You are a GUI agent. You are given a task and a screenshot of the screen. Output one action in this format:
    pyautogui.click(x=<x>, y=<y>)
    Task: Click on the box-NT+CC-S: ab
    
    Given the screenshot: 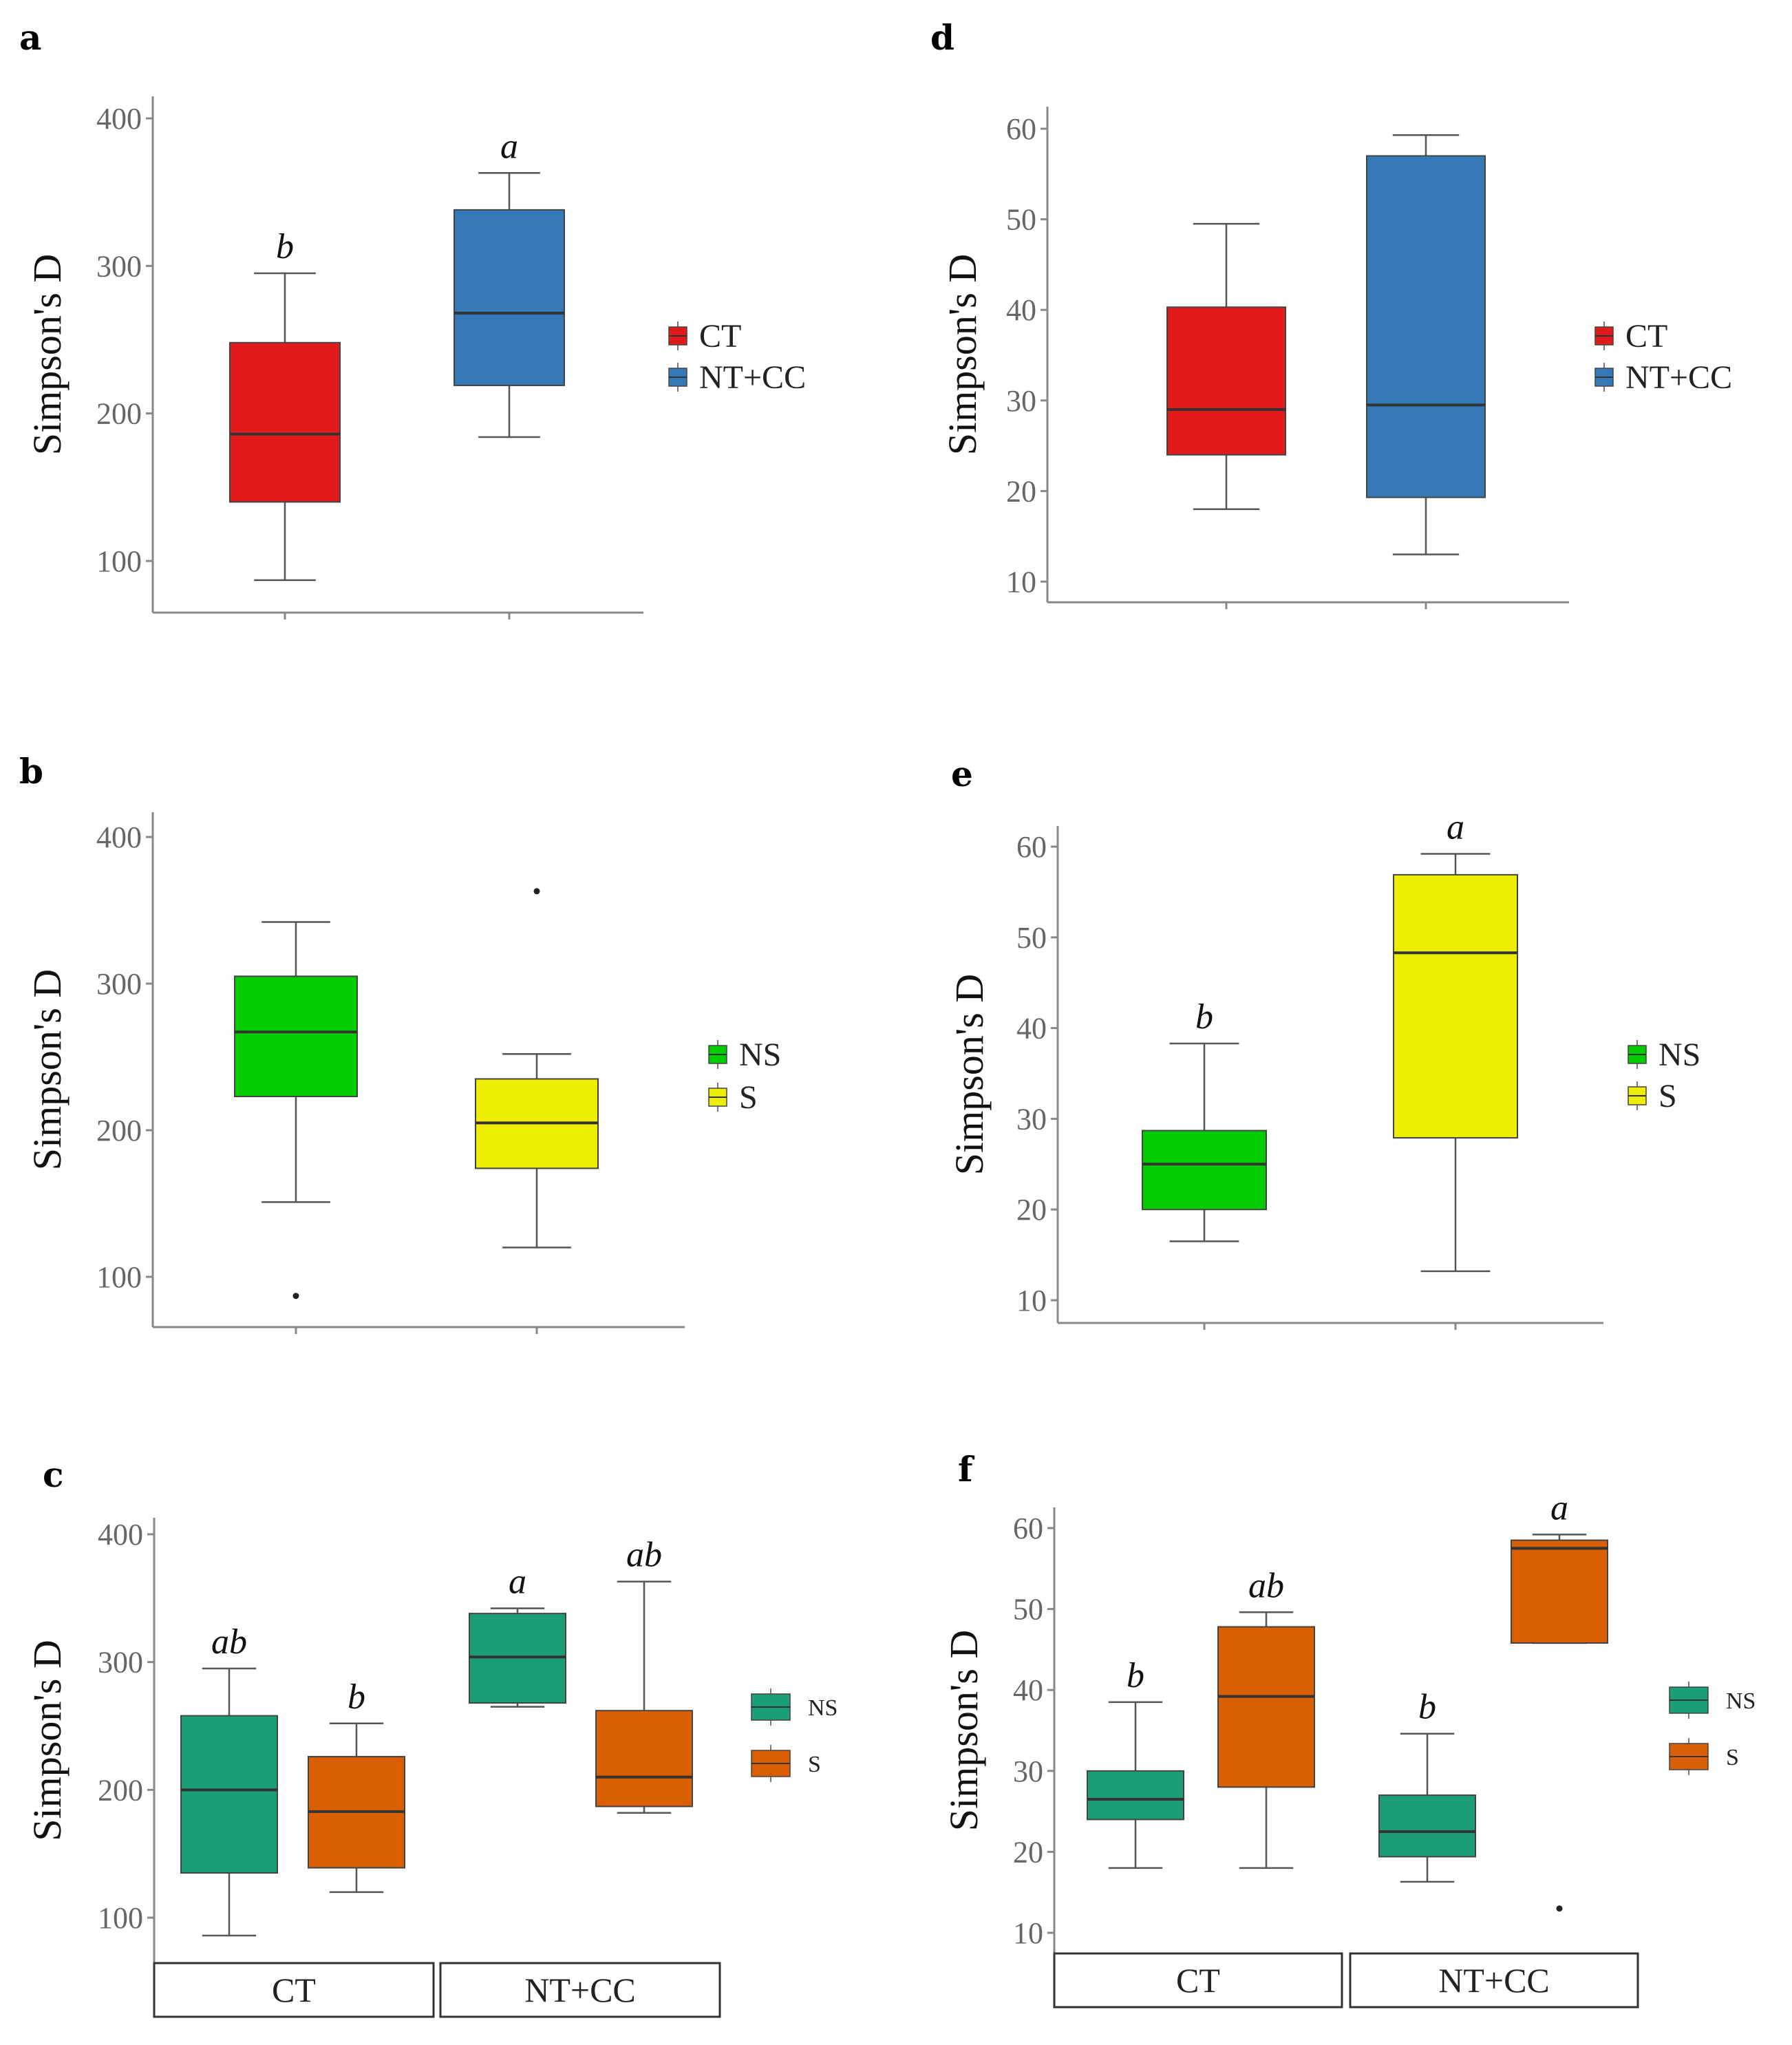 What is the action you would take?
    pyautogui.click(x=644, y=1675)
    